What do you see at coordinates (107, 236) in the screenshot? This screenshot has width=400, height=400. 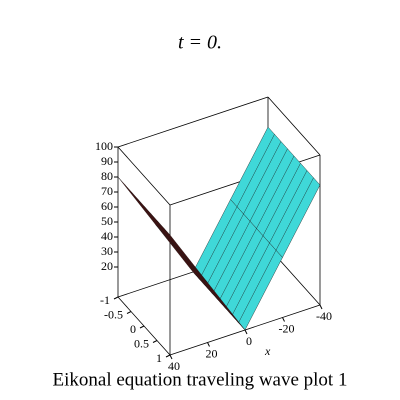 I see `z-tick-label: 40` at bounding box center [107, 236].